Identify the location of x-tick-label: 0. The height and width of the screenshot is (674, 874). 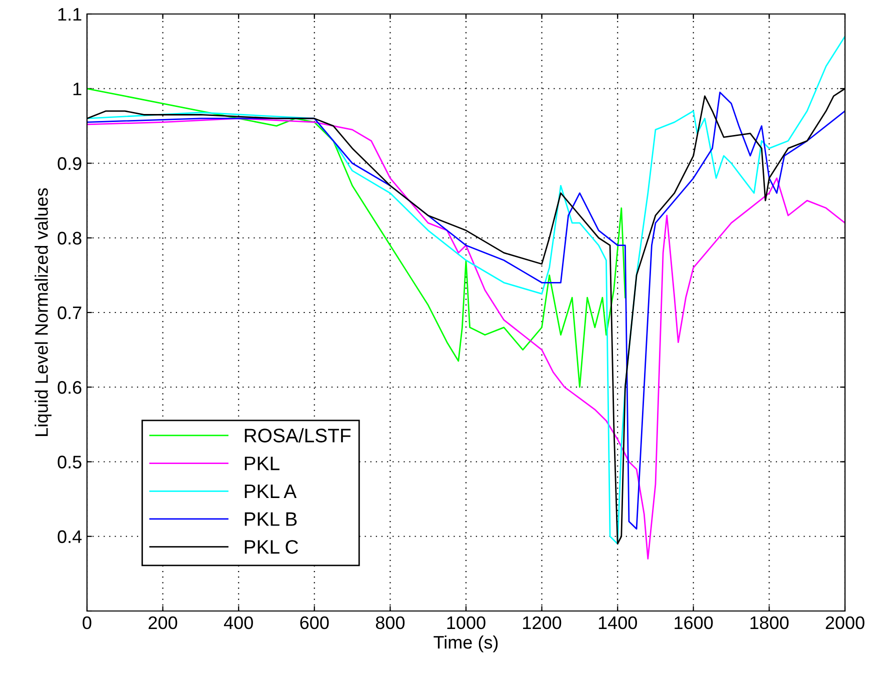
(87, 623).